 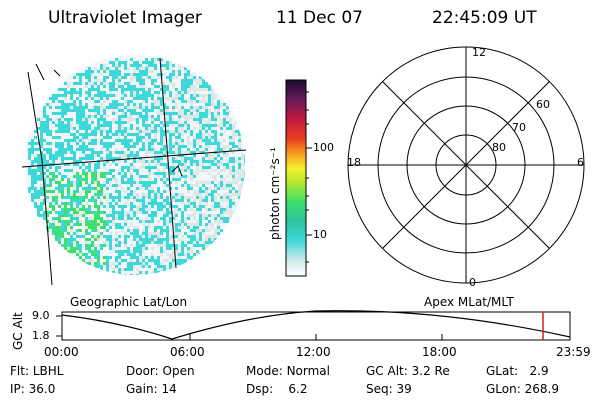 What do you see at coordinates (323, 147) in the screenshot?
I see `colorbar-tick-100: 100` at bounding box center [323, 147].